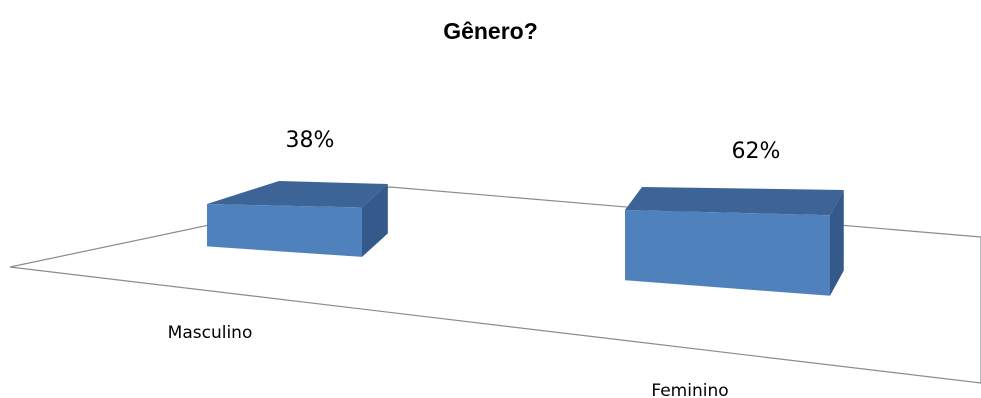 Image resolution: width=981 pixels, height=398 pixels. What do you see at coordinates (310, 140) in the screenshot?
I see `data-label: 38%` at bounding box center [310, 140].